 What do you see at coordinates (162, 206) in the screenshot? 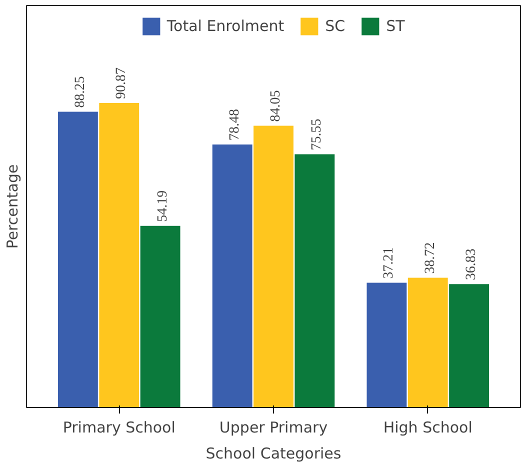
I see `data-label: 54.19` at bounding box center [162, 206].